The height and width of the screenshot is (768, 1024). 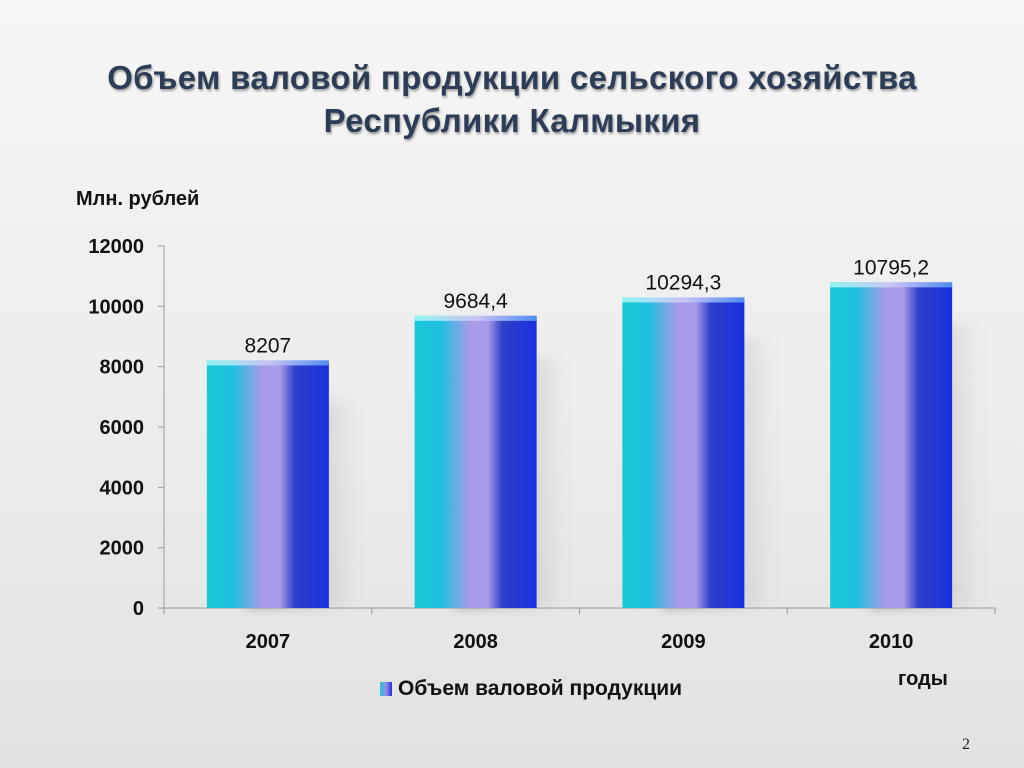 I want to click on legend-swatch, so click(x=386, y=689).